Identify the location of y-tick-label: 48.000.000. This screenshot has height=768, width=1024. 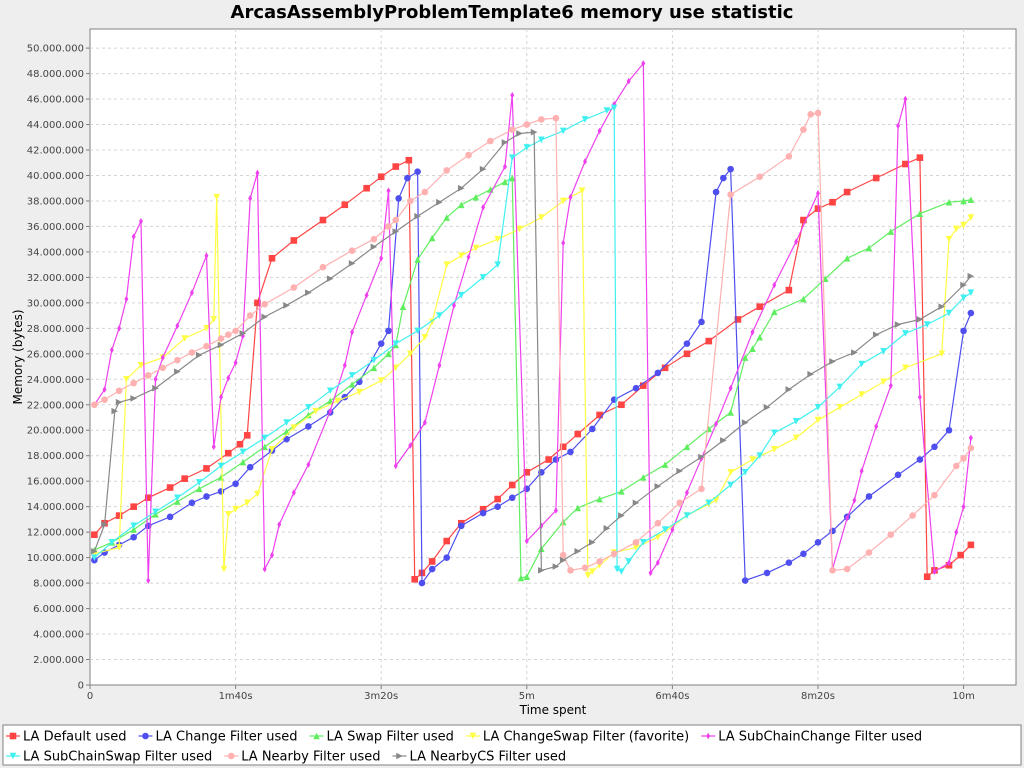
(55, 74).